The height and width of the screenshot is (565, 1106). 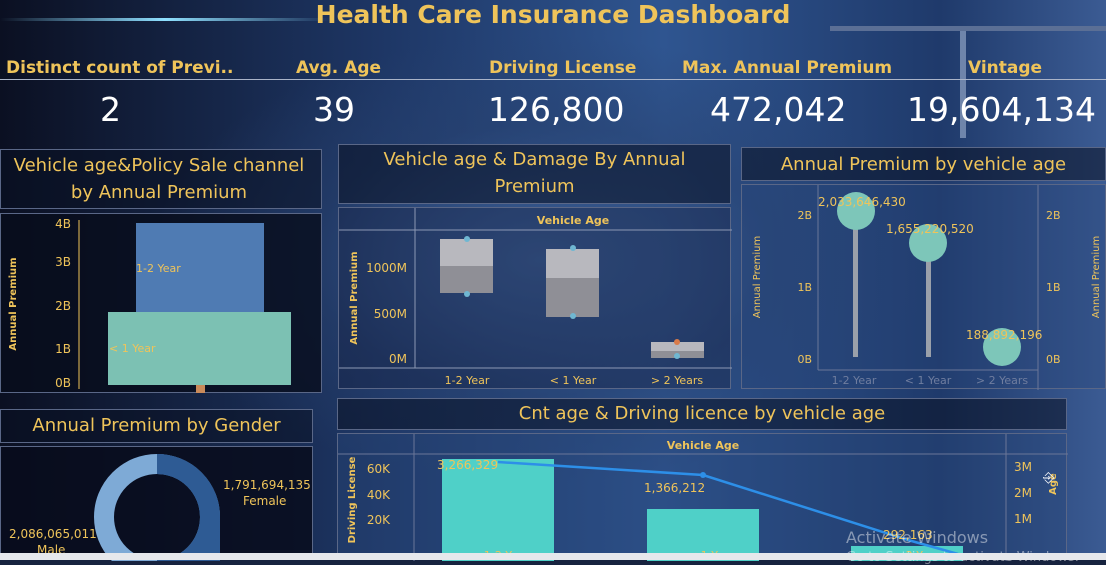 What do you see at coordinates (1005, 68) in the screenshot?
I see `kpi-label-vintage: Vintage` at bounding box center [1005, 68].